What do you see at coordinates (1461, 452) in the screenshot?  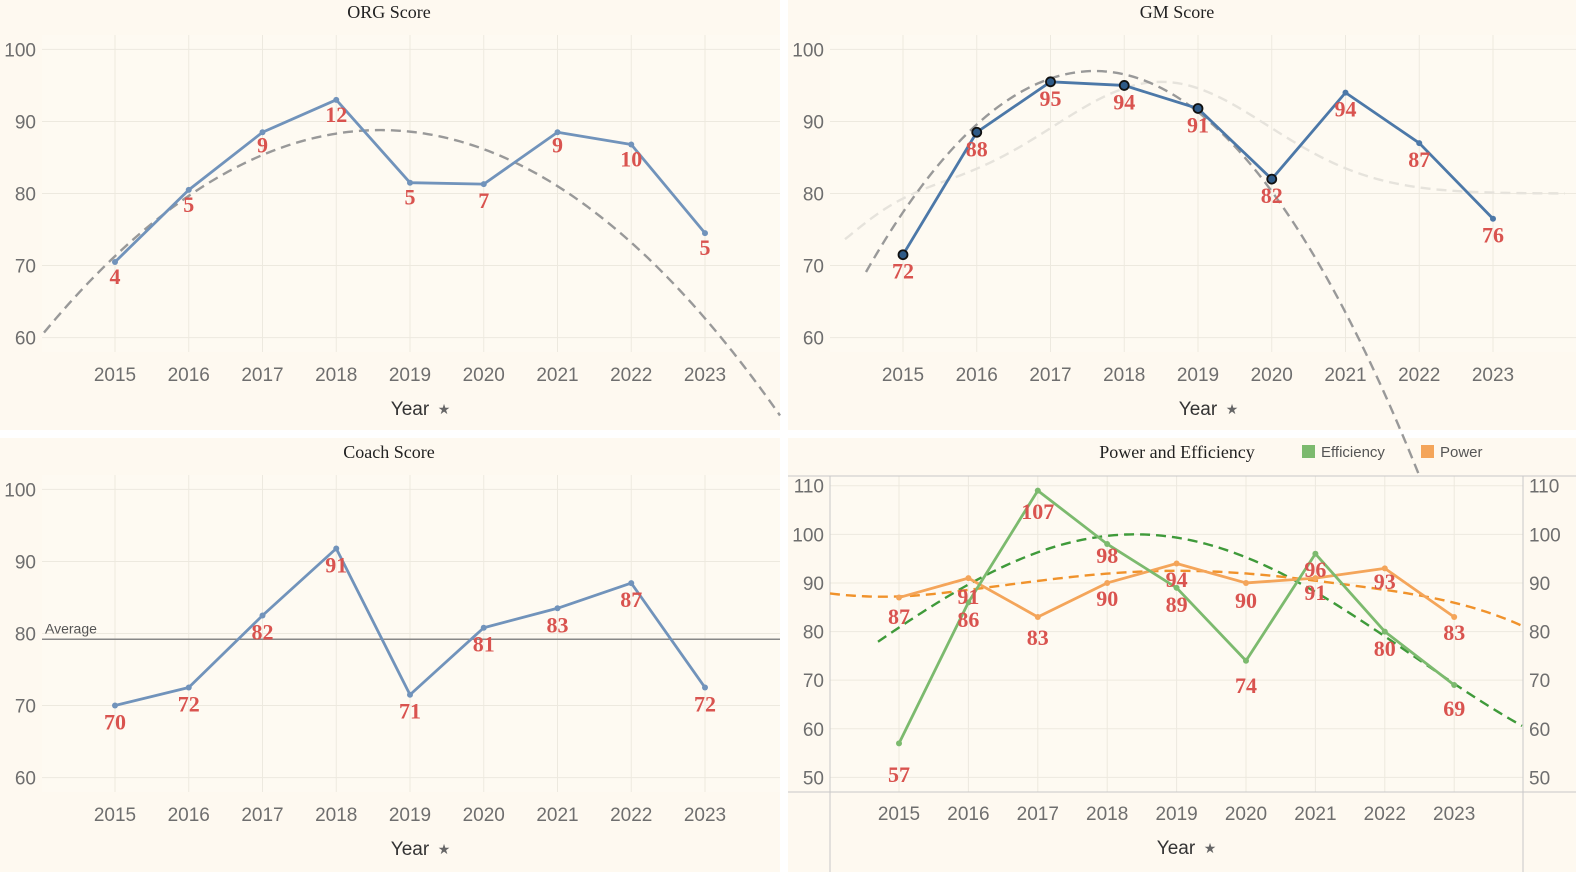 I see `legend-label-power: Power` at bounding box center [1461, 452].